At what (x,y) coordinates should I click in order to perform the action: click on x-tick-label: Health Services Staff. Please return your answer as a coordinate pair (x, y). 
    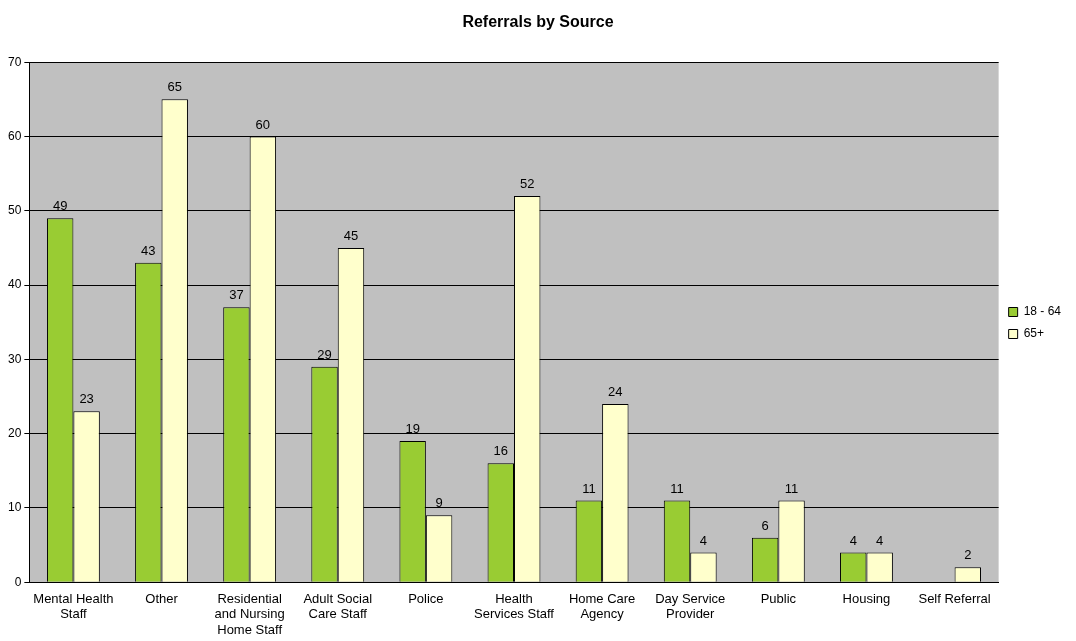
    Looking at the image, I should click on (514, 606).